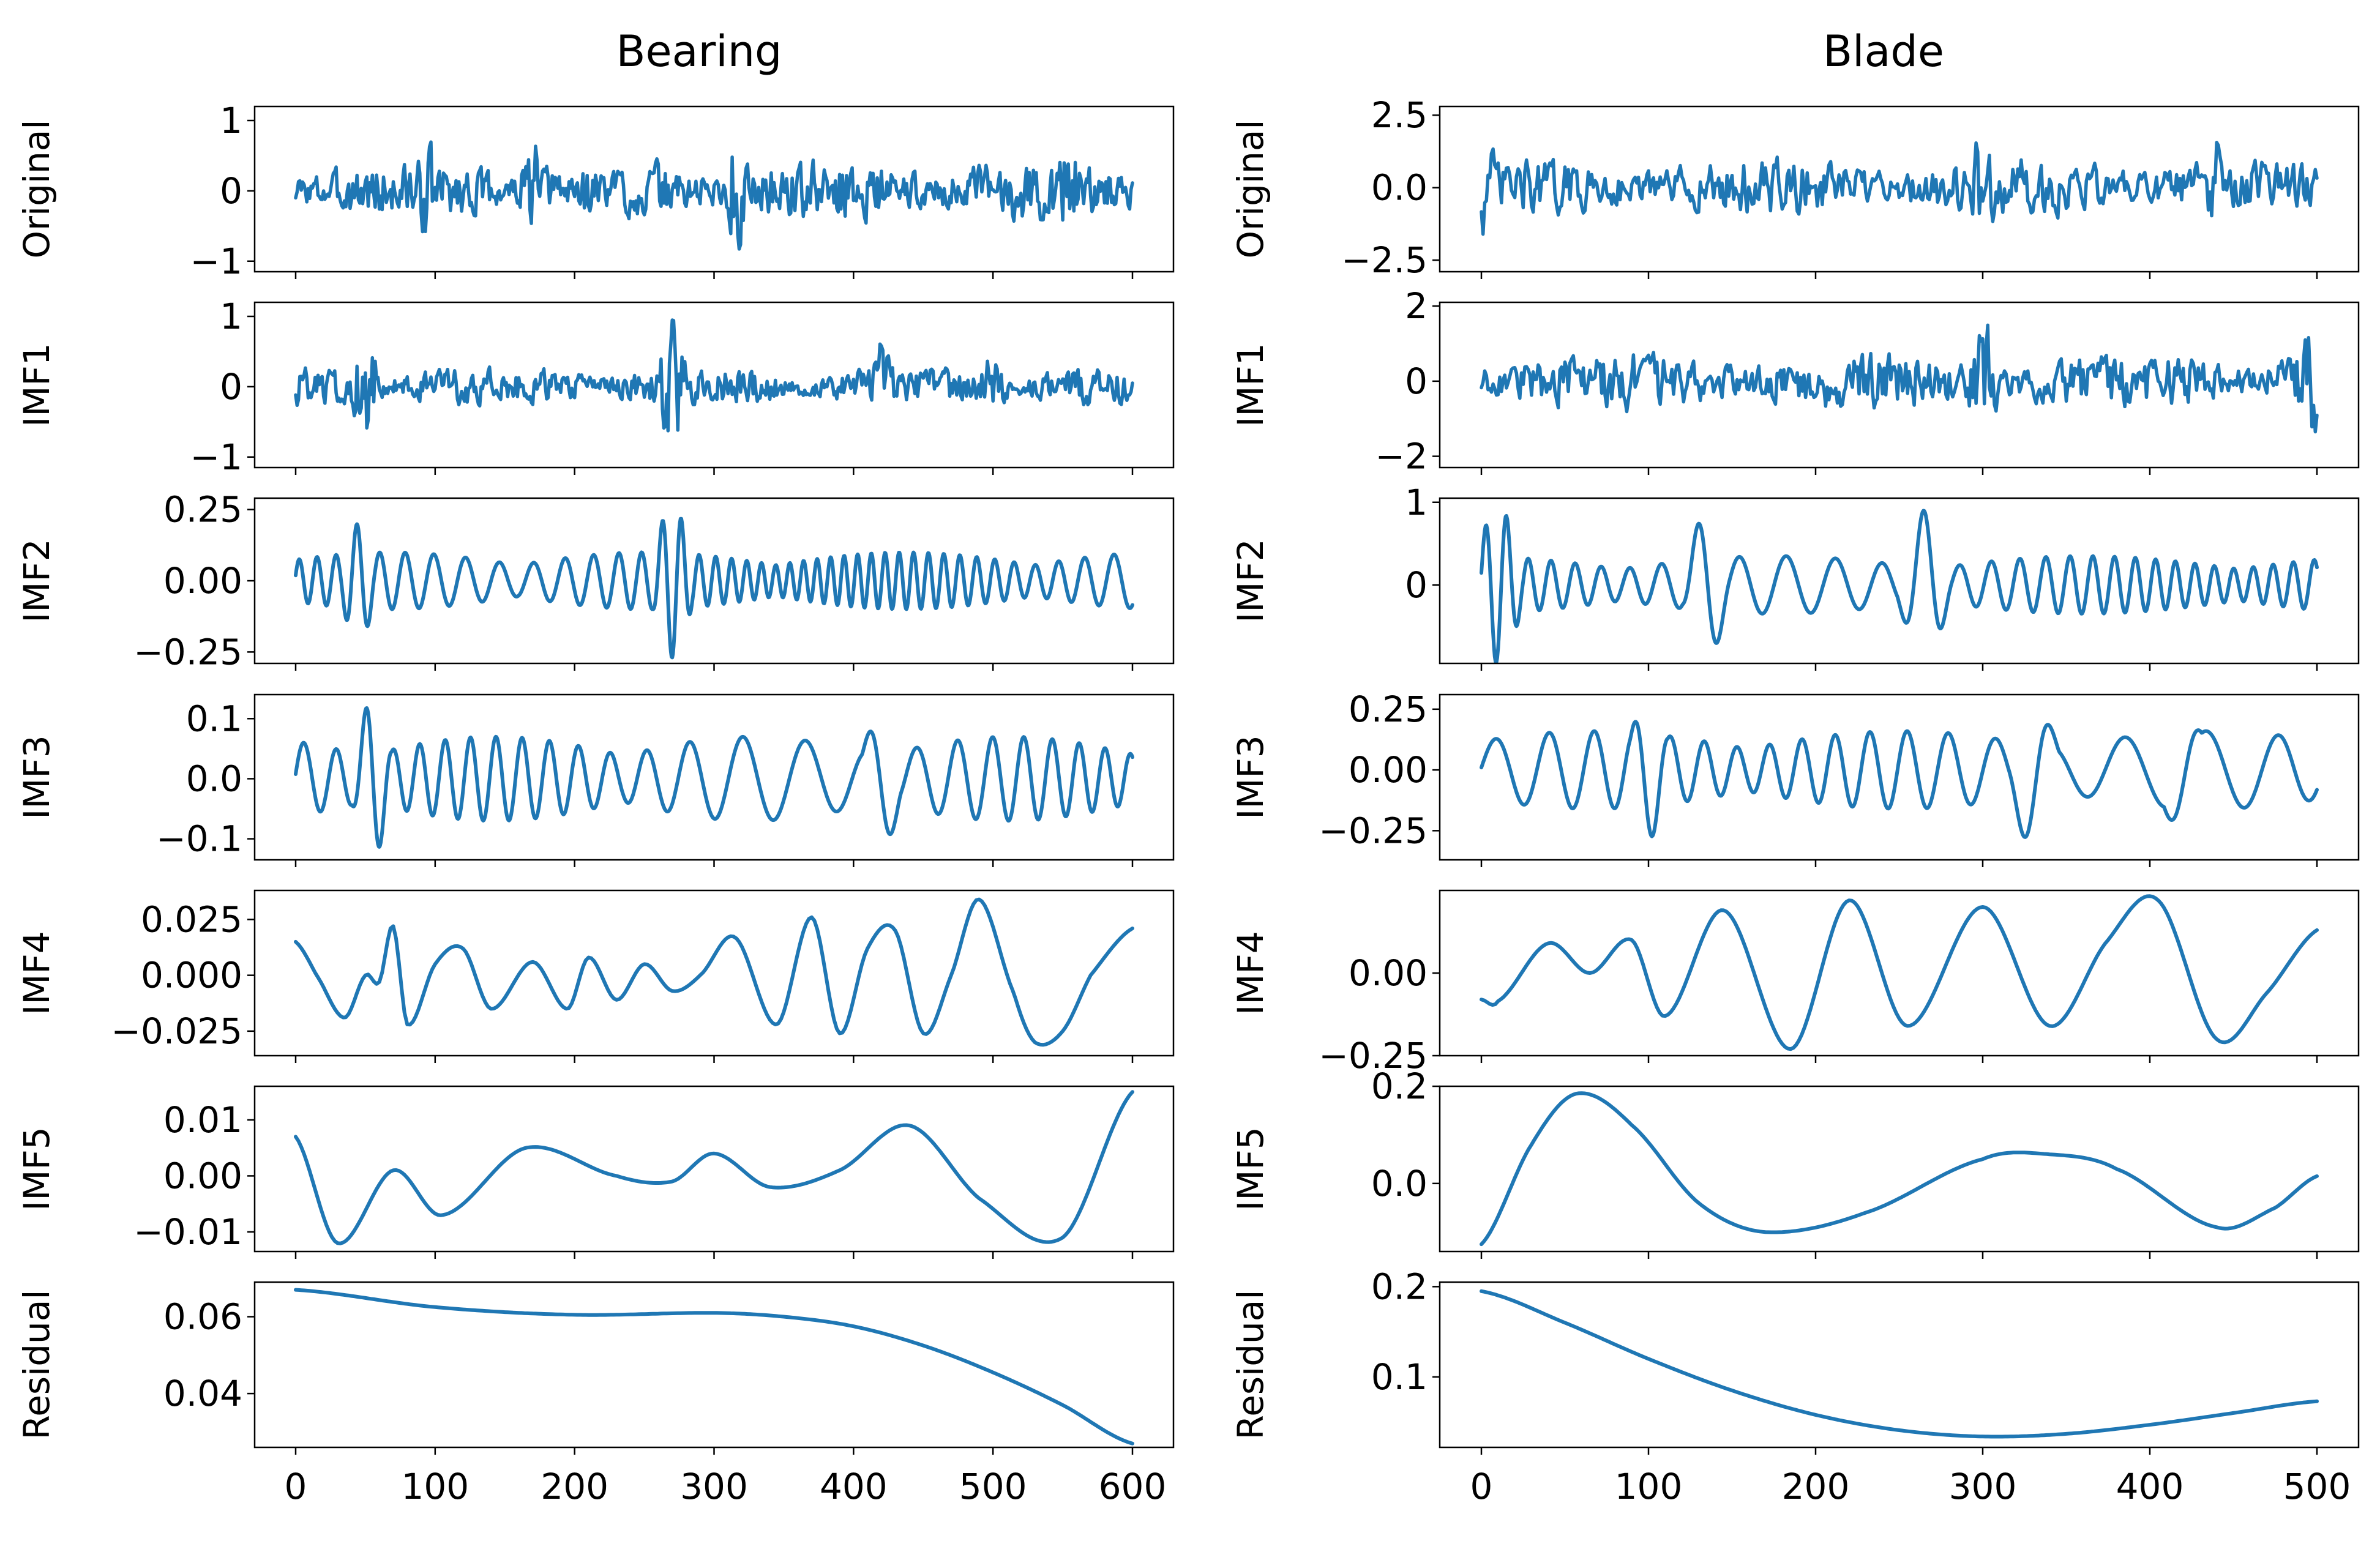  Describe the element at coordinates (1899, 1364) in the screenshot. I see `blade-residual-series-line` at that location.